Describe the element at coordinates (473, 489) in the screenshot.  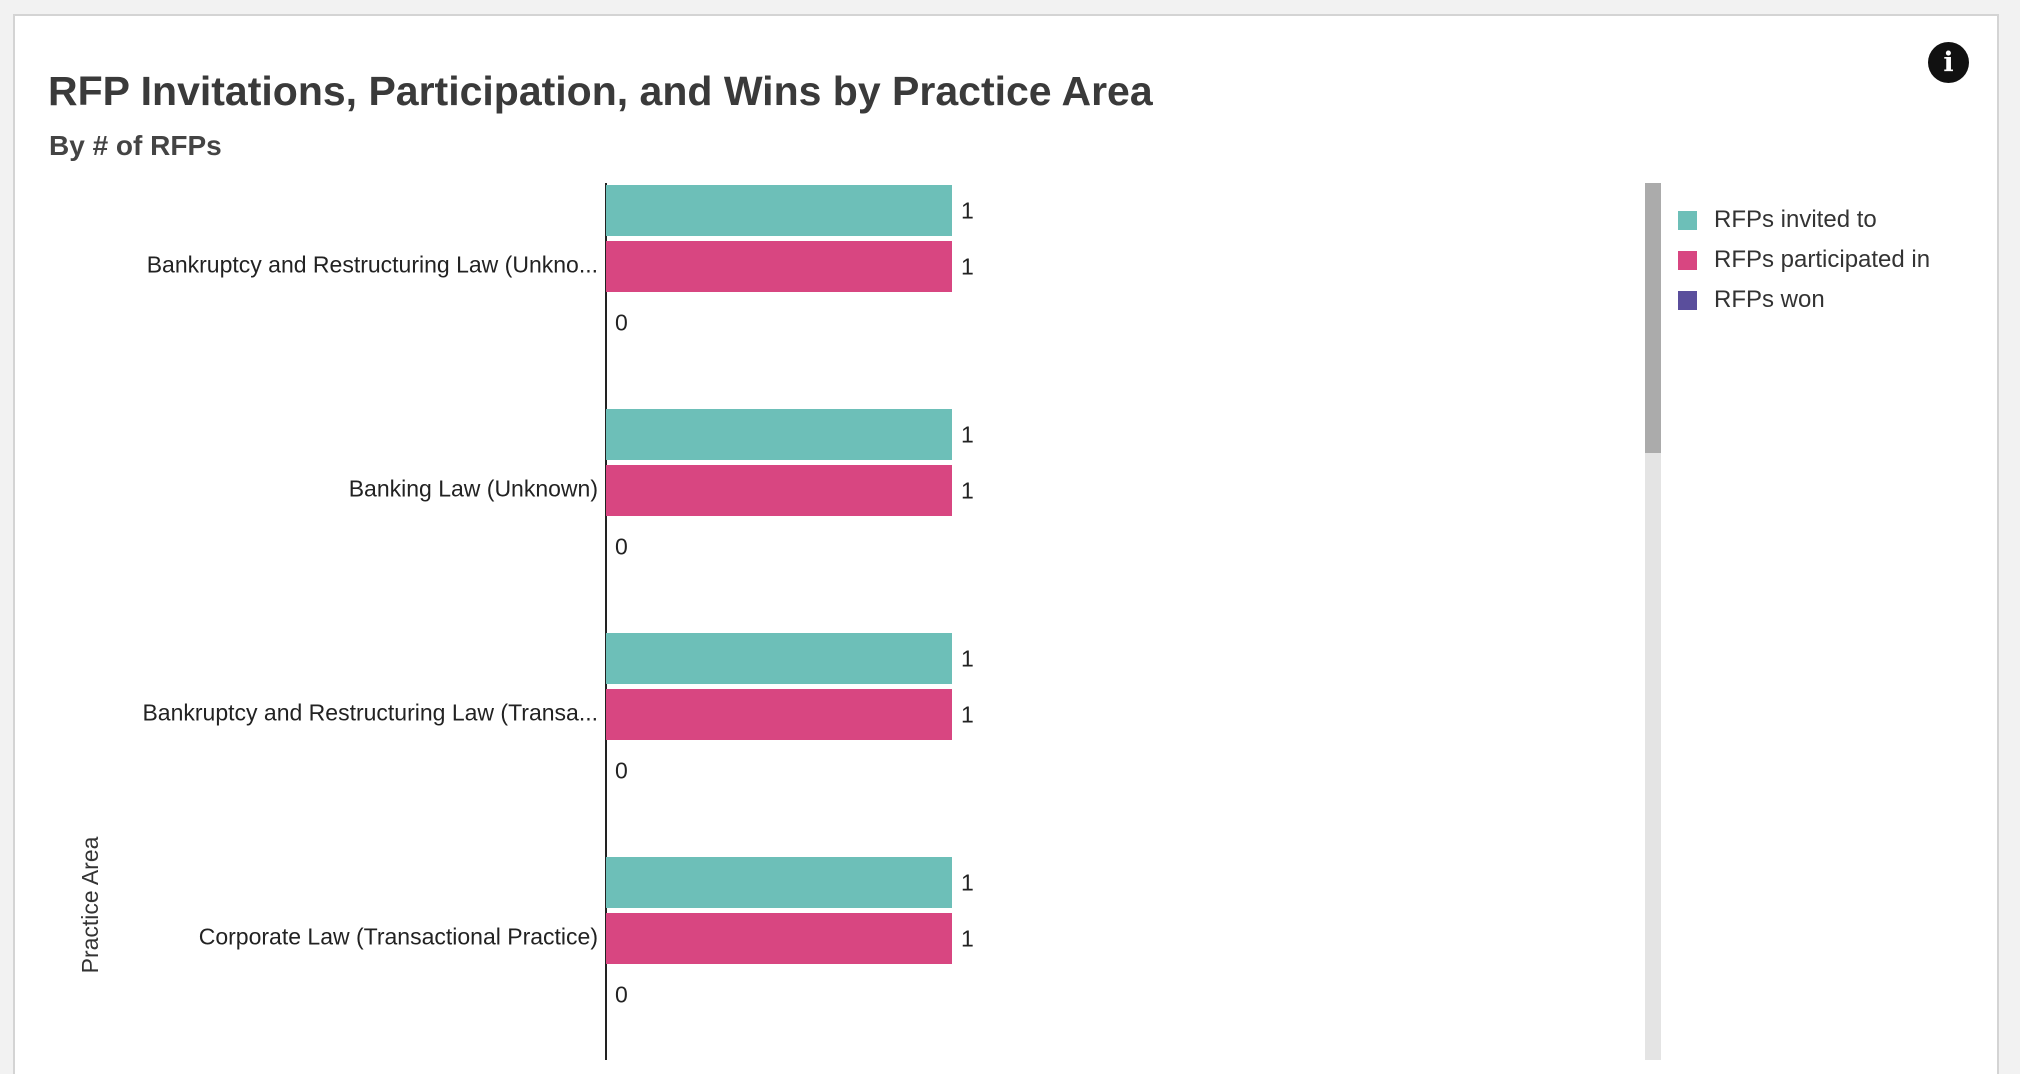
I see `category-label: Banking Law (Unknown)` at that location.